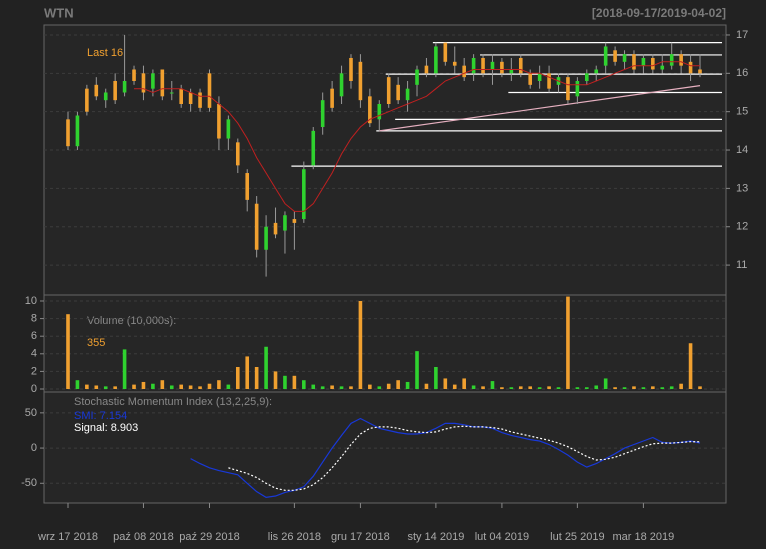 The image size is (766, 549). Describe the element at coordinates (294, 537) in the screenshot. I see `x-tick-label: lis 26 2018` at that location.